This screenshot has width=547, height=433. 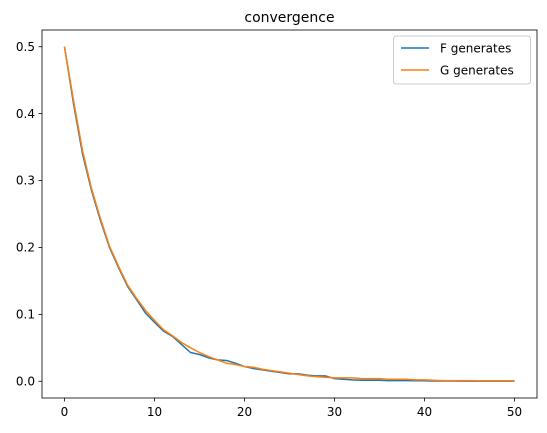 What do you see at coordinates (289, 18) in the screenshot?
I see `chart-title: convergence` at bounding box center [289, 18].